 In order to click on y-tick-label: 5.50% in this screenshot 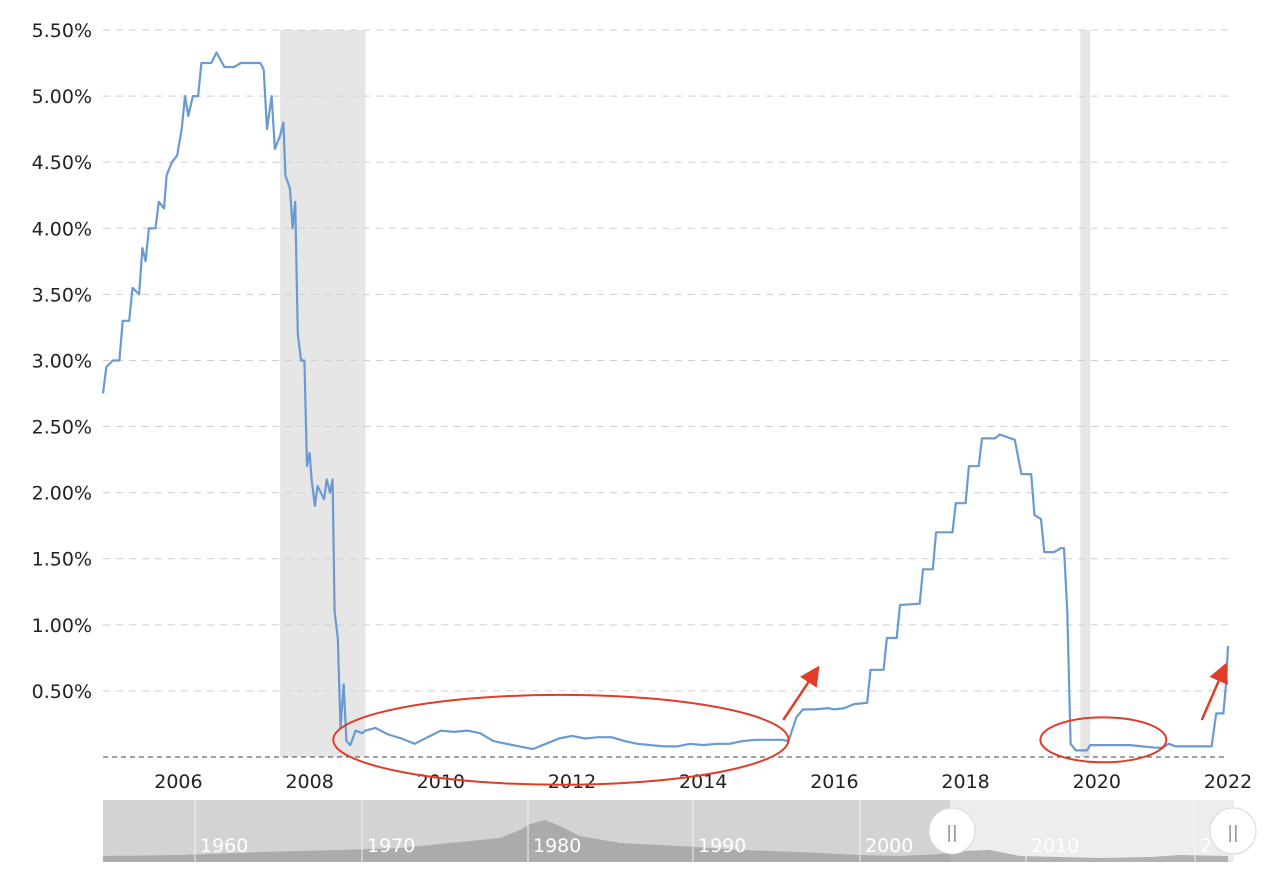, I will do `click(62, 31)`.